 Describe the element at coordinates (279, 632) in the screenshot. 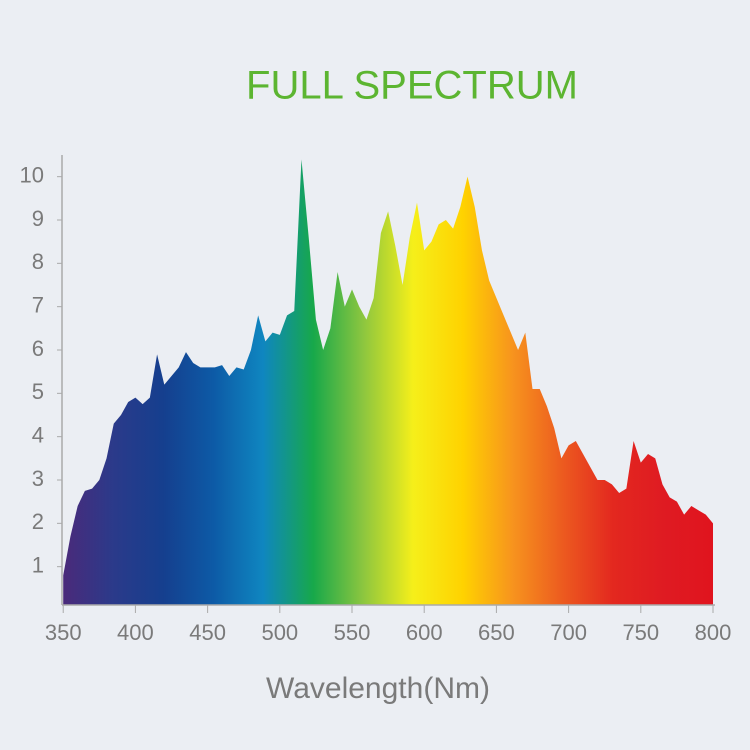

I see `x-tick-label: 500` at that location.